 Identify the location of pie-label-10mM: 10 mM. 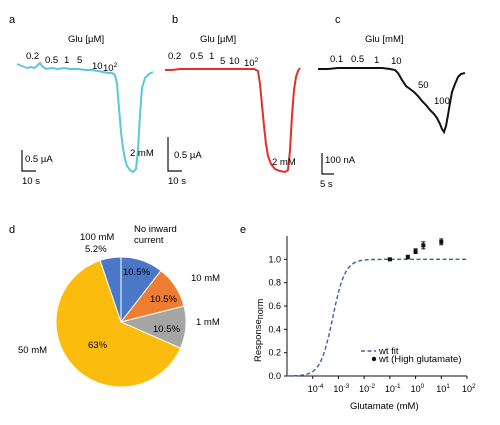
(205, 278).